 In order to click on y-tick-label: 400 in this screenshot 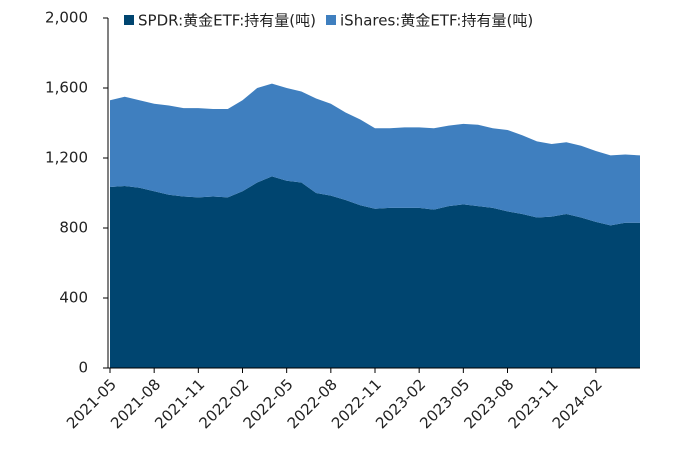, I will do `click(73, 298)`.